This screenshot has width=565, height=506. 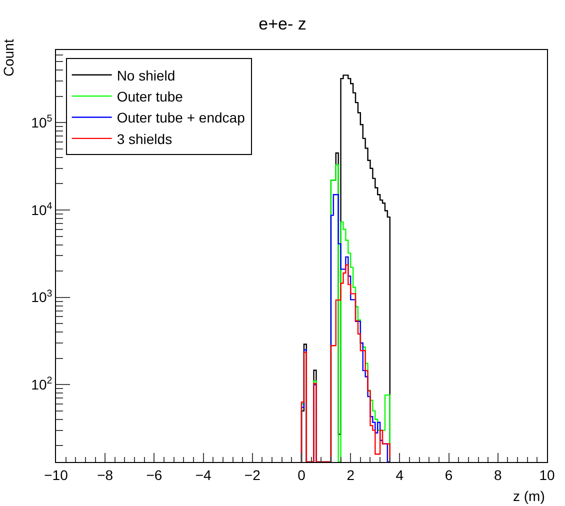 I want to click on x-tick-label: 6, so click(x=448, y=474).